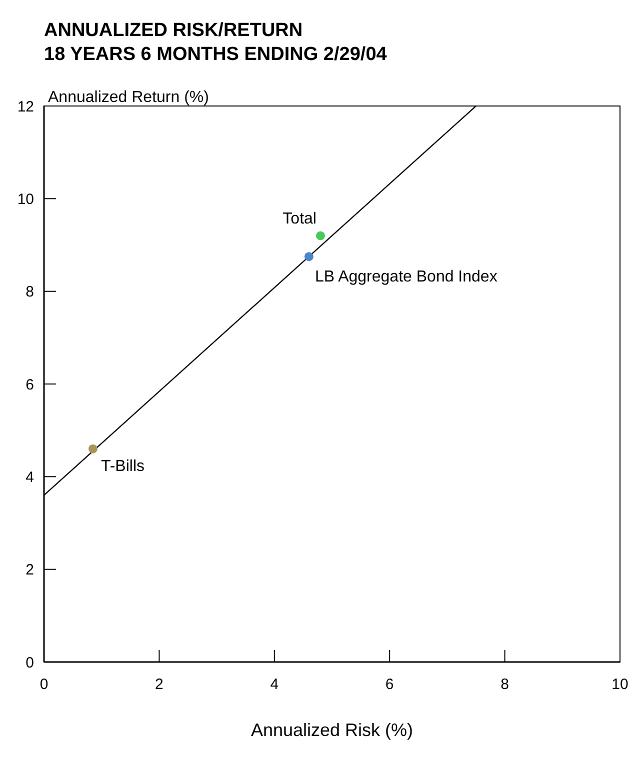 The width and height of the screenshot is (637, 778). I want to click on y-tick-label: 0, so click(30, 663).